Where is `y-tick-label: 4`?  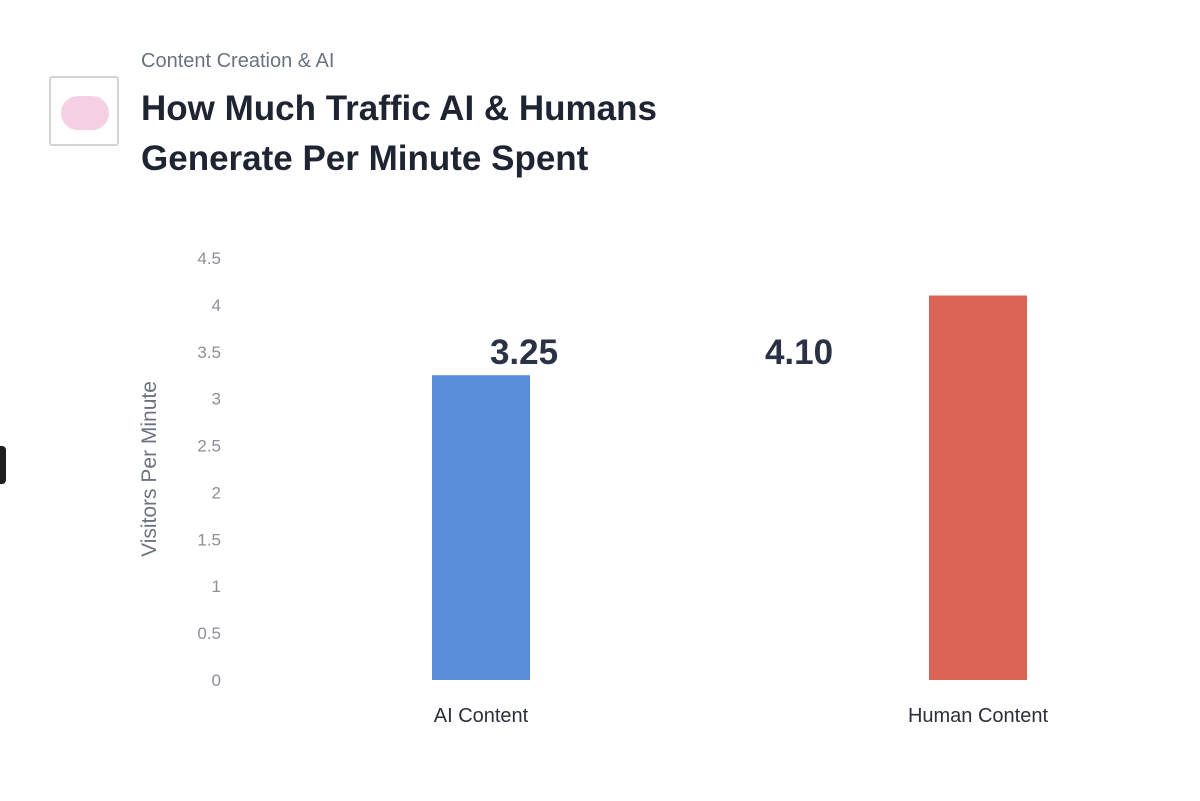 y-tick-label: 4 is located at coordinates (216, 305).